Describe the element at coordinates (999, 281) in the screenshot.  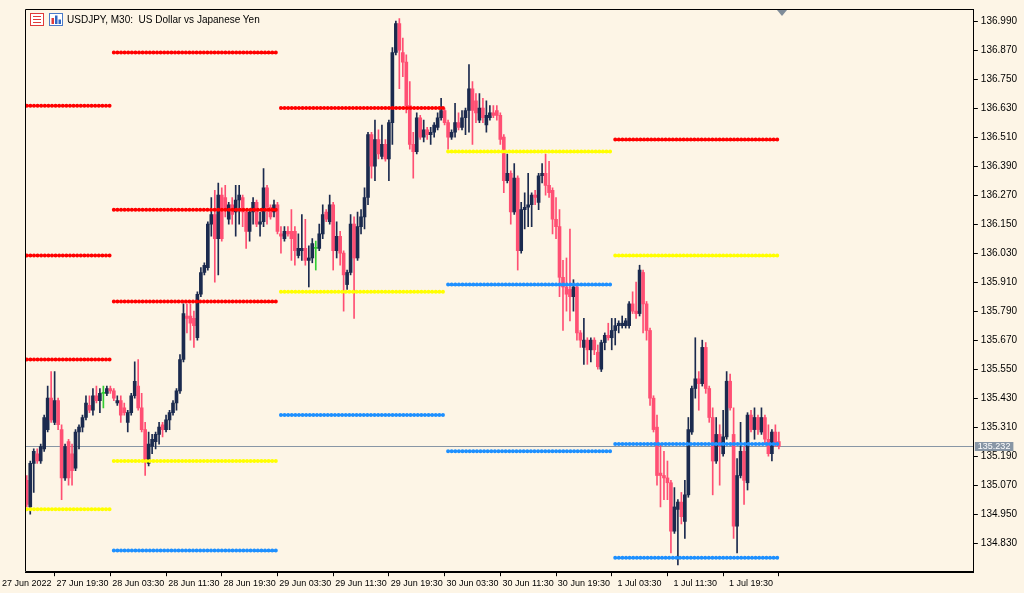
I see `y-tick-label: 135.910` at that location.